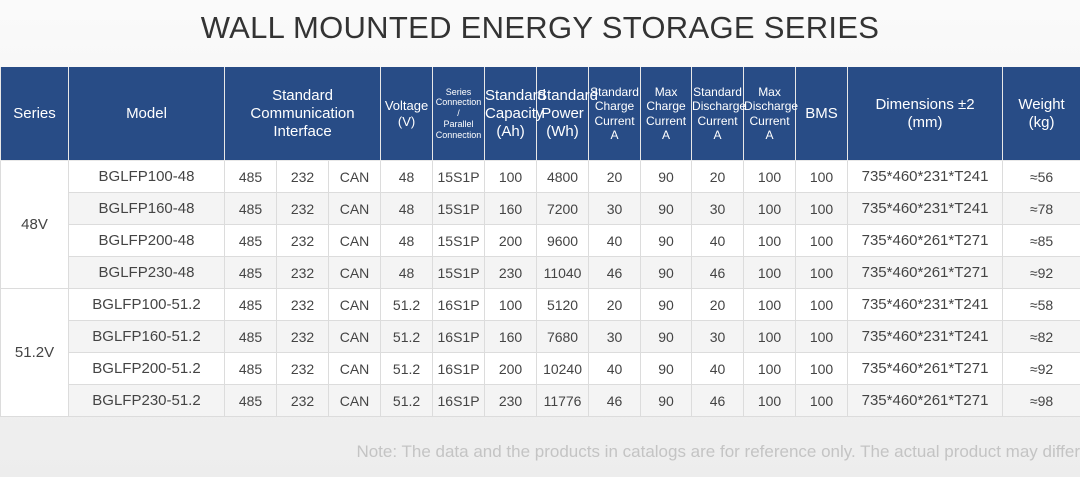 The height and width of the screenshot is (477, 1080). What do you see at coordinates (407, 336) in the screenshot?
I see `cell: 51.2` at bounding box center [407, 336].